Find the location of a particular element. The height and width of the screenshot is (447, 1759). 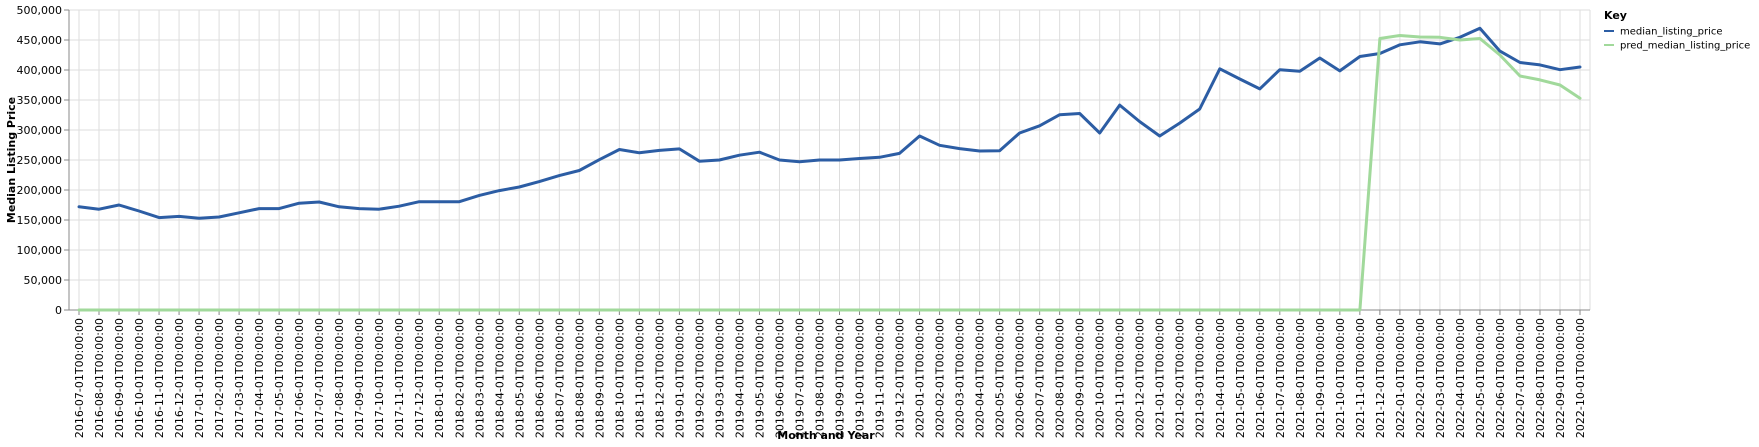

x-tick-label: 2016-12-01T00:00:00 is located at coordinates (179, 378).